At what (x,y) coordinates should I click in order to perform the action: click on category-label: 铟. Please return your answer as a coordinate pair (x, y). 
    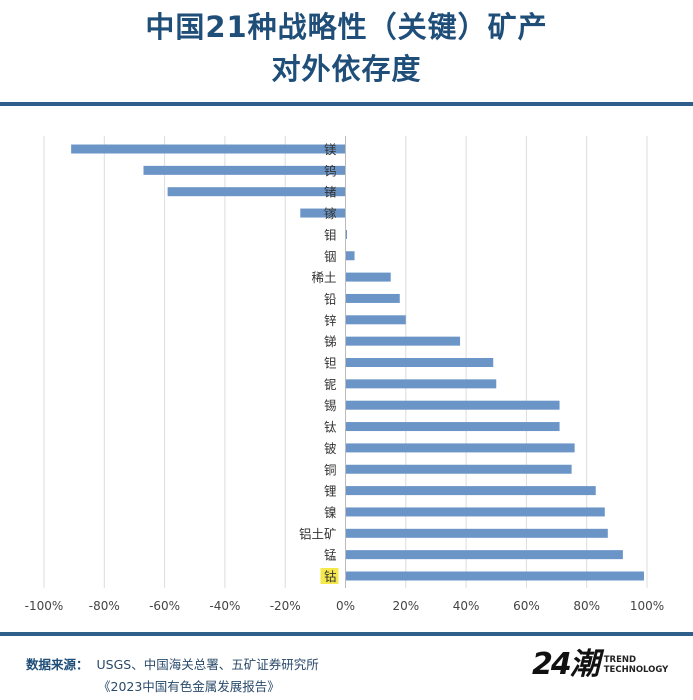
    Looking at the image, I should click on (330, 256).